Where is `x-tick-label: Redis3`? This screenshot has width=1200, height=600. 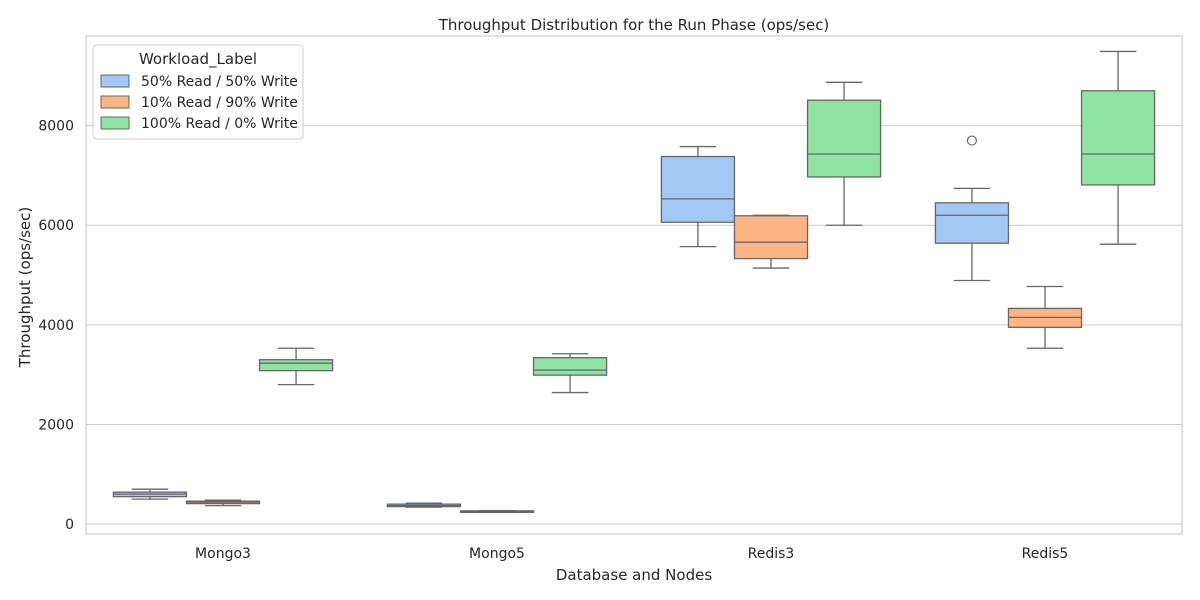 x-tick-label: Redis3 is located at coordinates (771, 554).